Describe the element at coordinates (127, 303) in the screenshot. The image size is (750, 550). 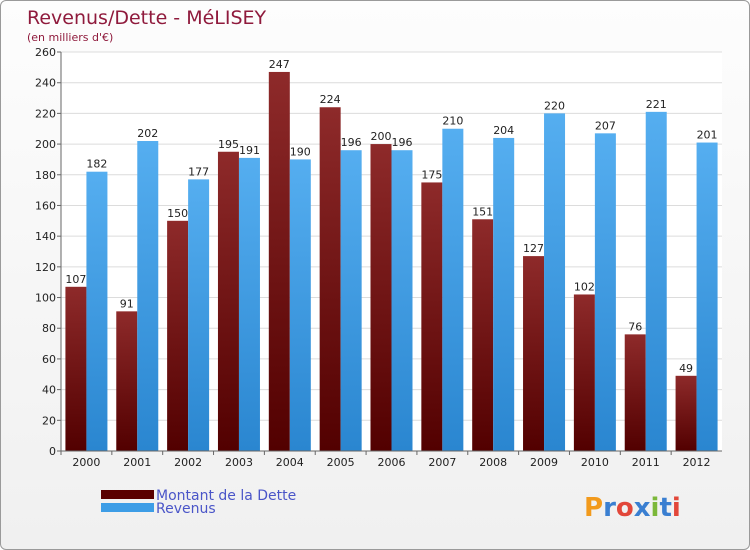
I see `data-label-debt: 91` at that location.